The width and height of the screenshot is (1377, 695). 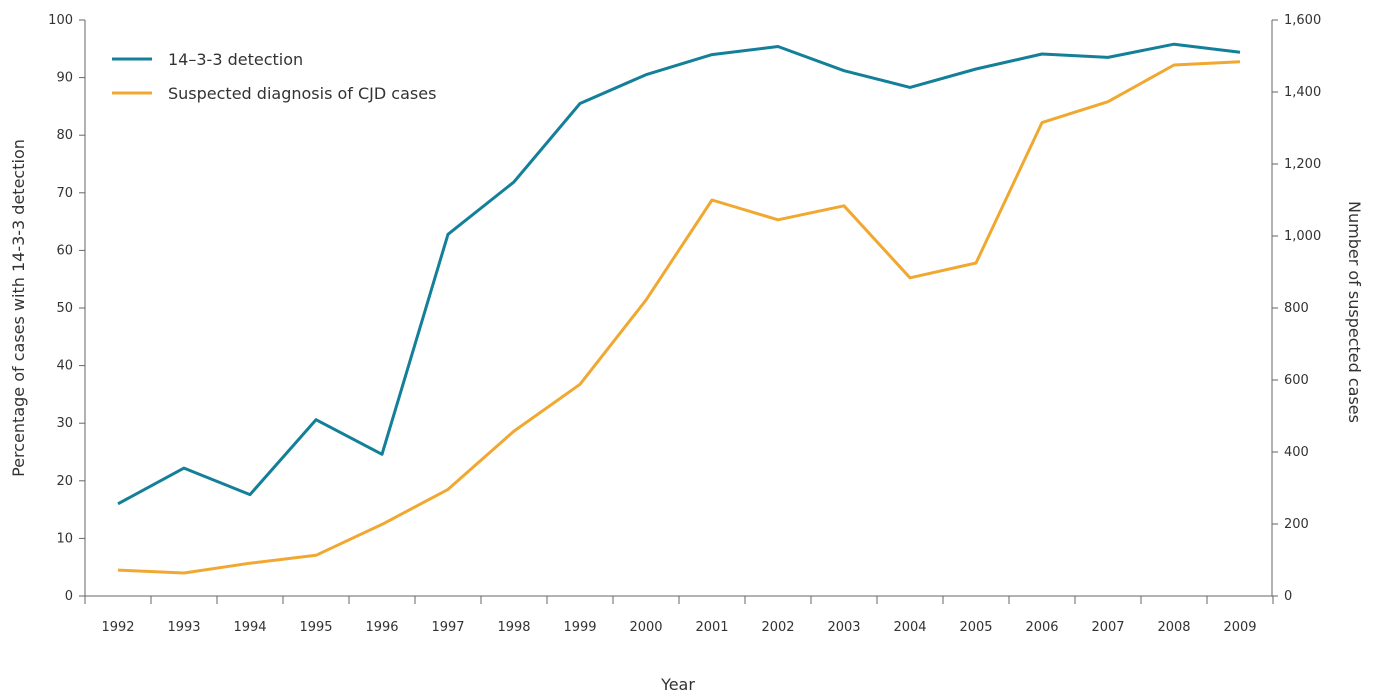 I want to click on x-tick-label: 1995, so click(x=315, y=627).